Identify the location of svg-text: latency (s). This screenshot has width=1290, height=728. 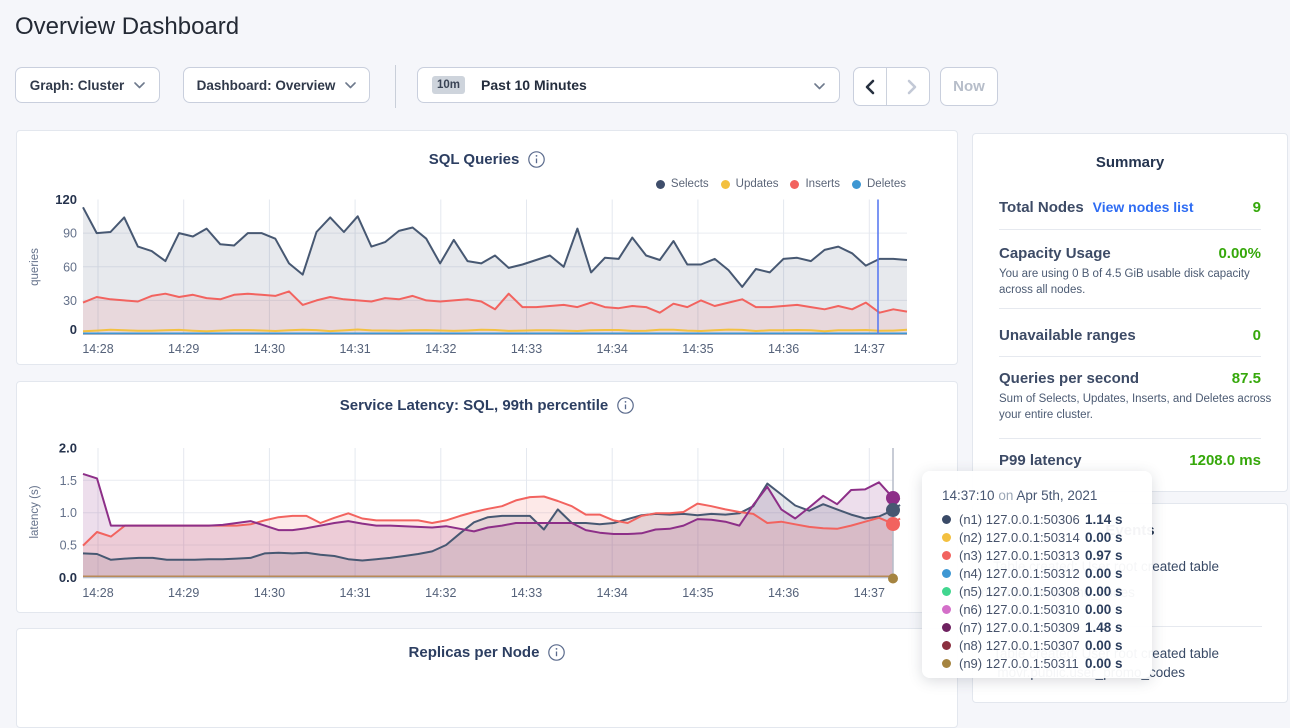
(35, 511).